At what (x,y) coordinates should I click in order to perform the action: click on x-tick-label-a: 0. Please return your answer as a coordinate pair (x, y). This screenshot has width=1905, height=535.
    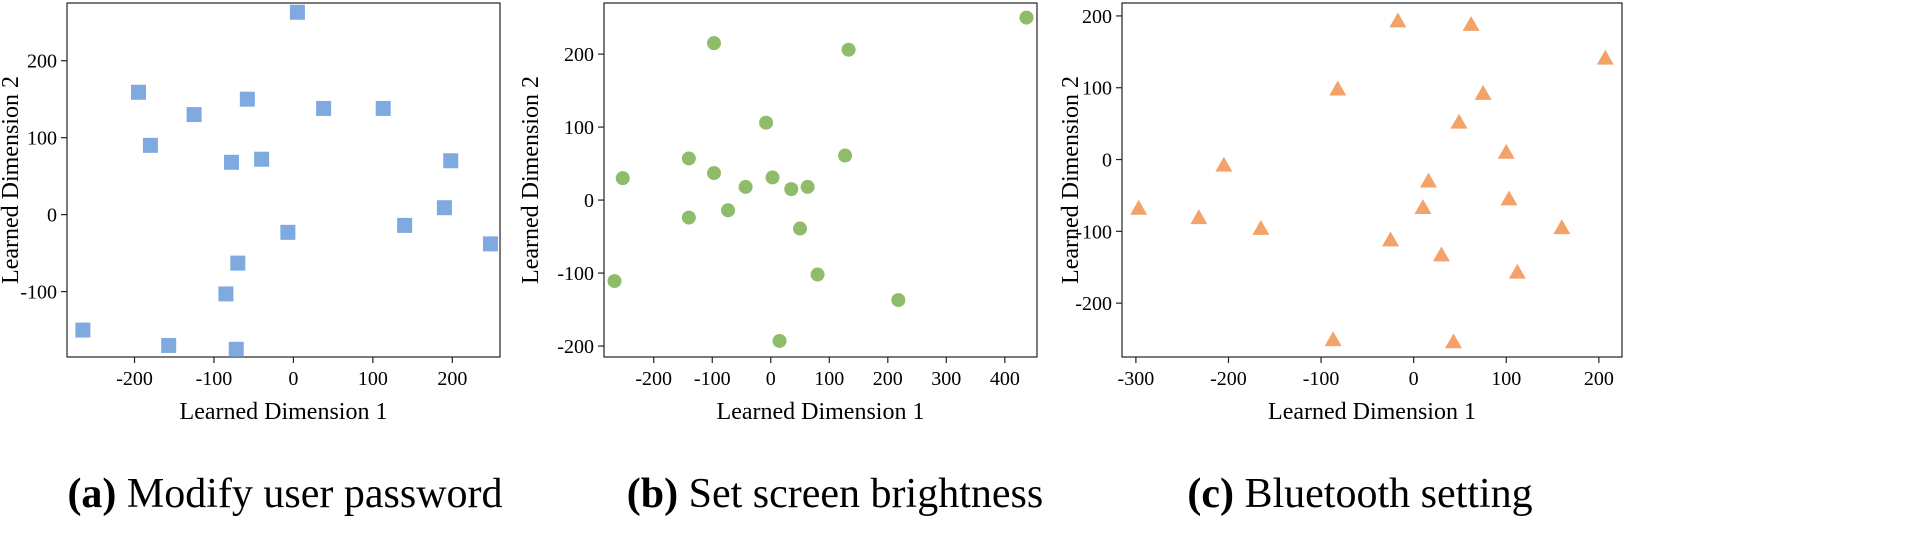
    Looking at the image, I should click on (293, 379).